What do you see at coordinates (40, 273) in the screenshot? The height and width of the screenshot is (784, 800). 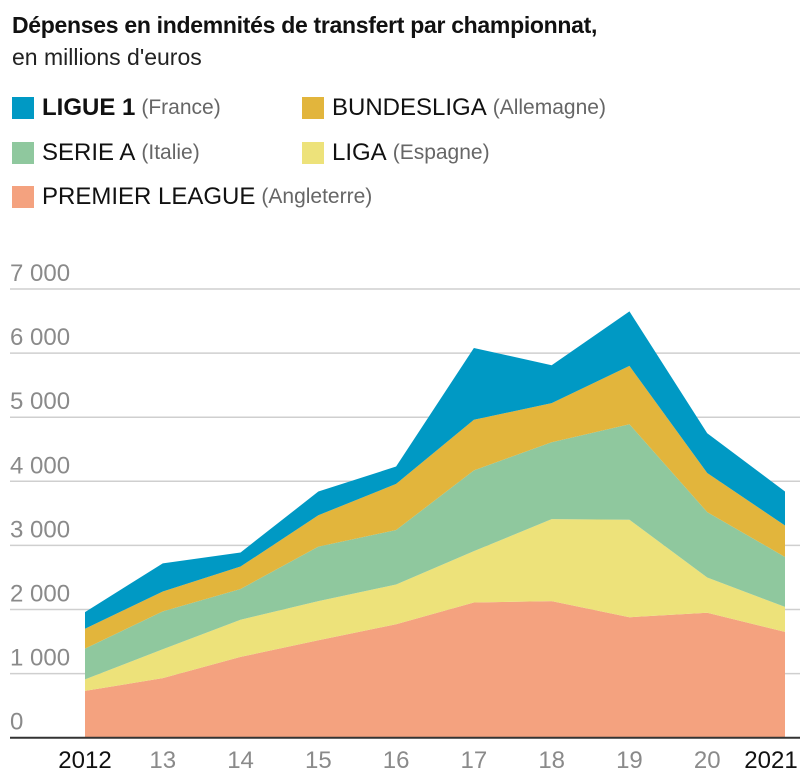 I see `y-tick-label: 7 000` at bounding box center [40, 273].